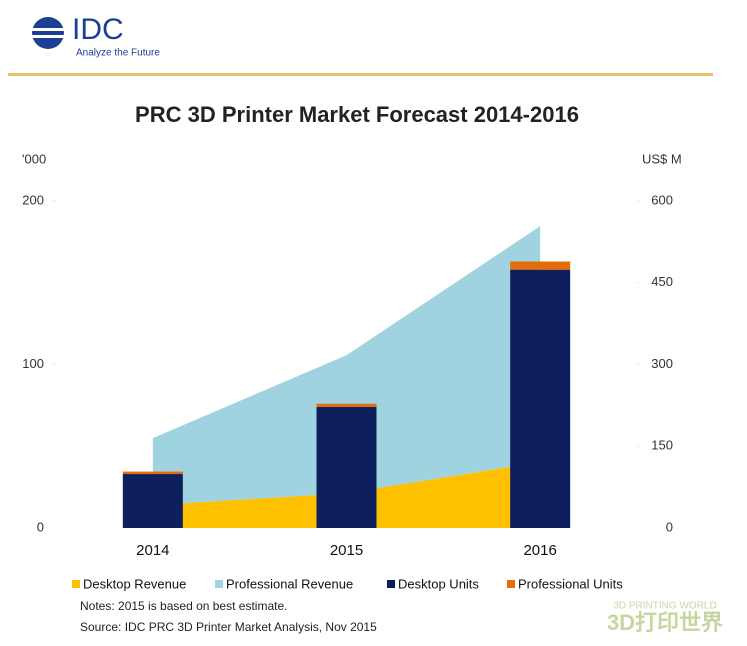 The height and width of the screenshot is (646, 747). Describe the element at coordinates (438, 583) in the screenshot. I see `legend-label: Desktop Units` at that location.